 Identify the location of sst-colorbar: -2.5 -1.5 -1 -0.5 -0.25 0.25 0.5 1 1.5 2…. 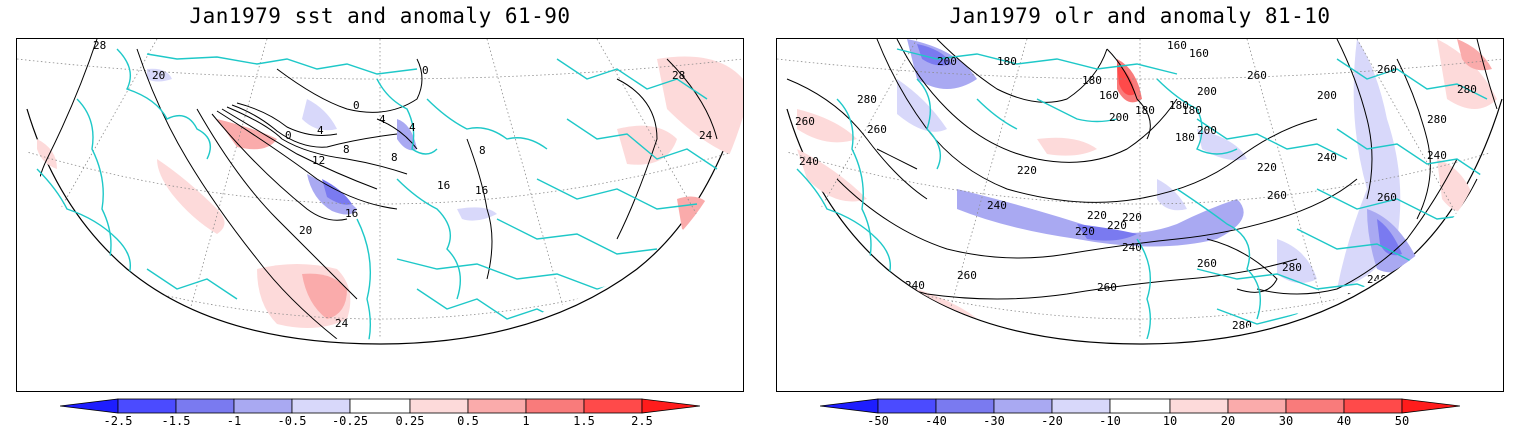
(380, 414).